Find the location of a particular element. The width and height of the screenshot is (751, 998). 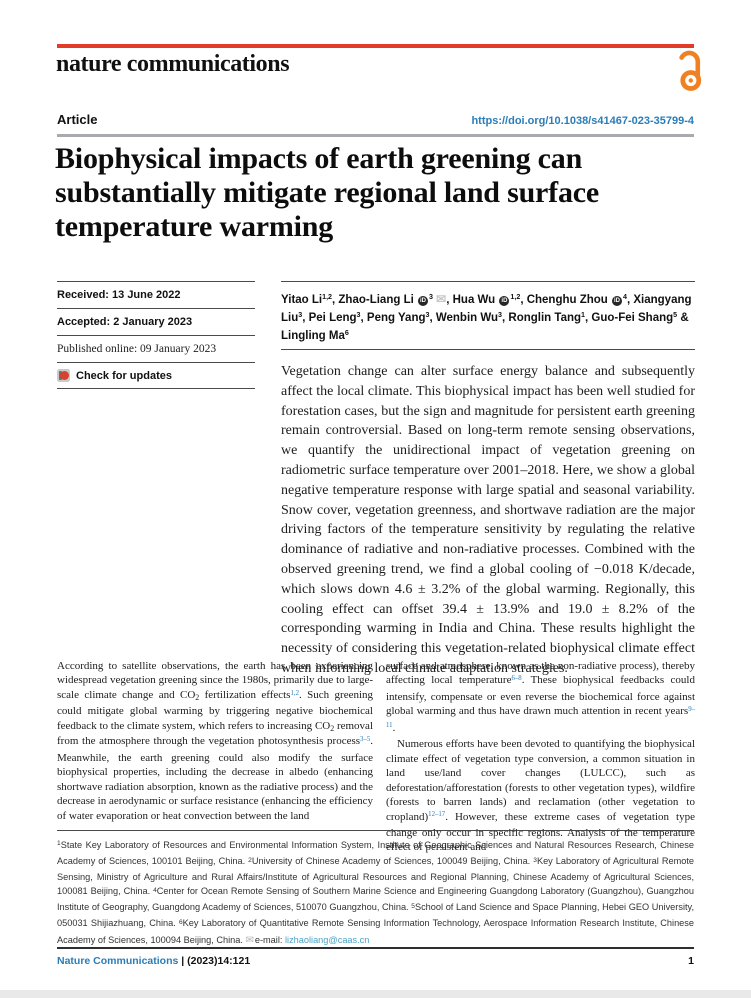

open-access-icon is located at coordinates (691, 73).